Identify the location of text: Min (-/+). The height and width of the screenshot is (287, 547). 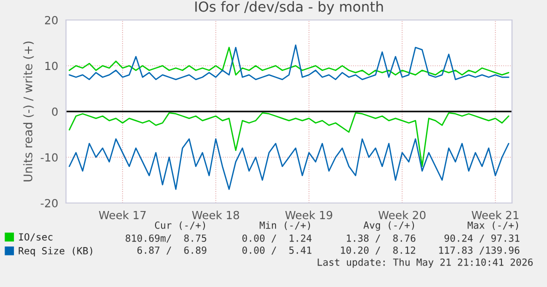
(285, 225).